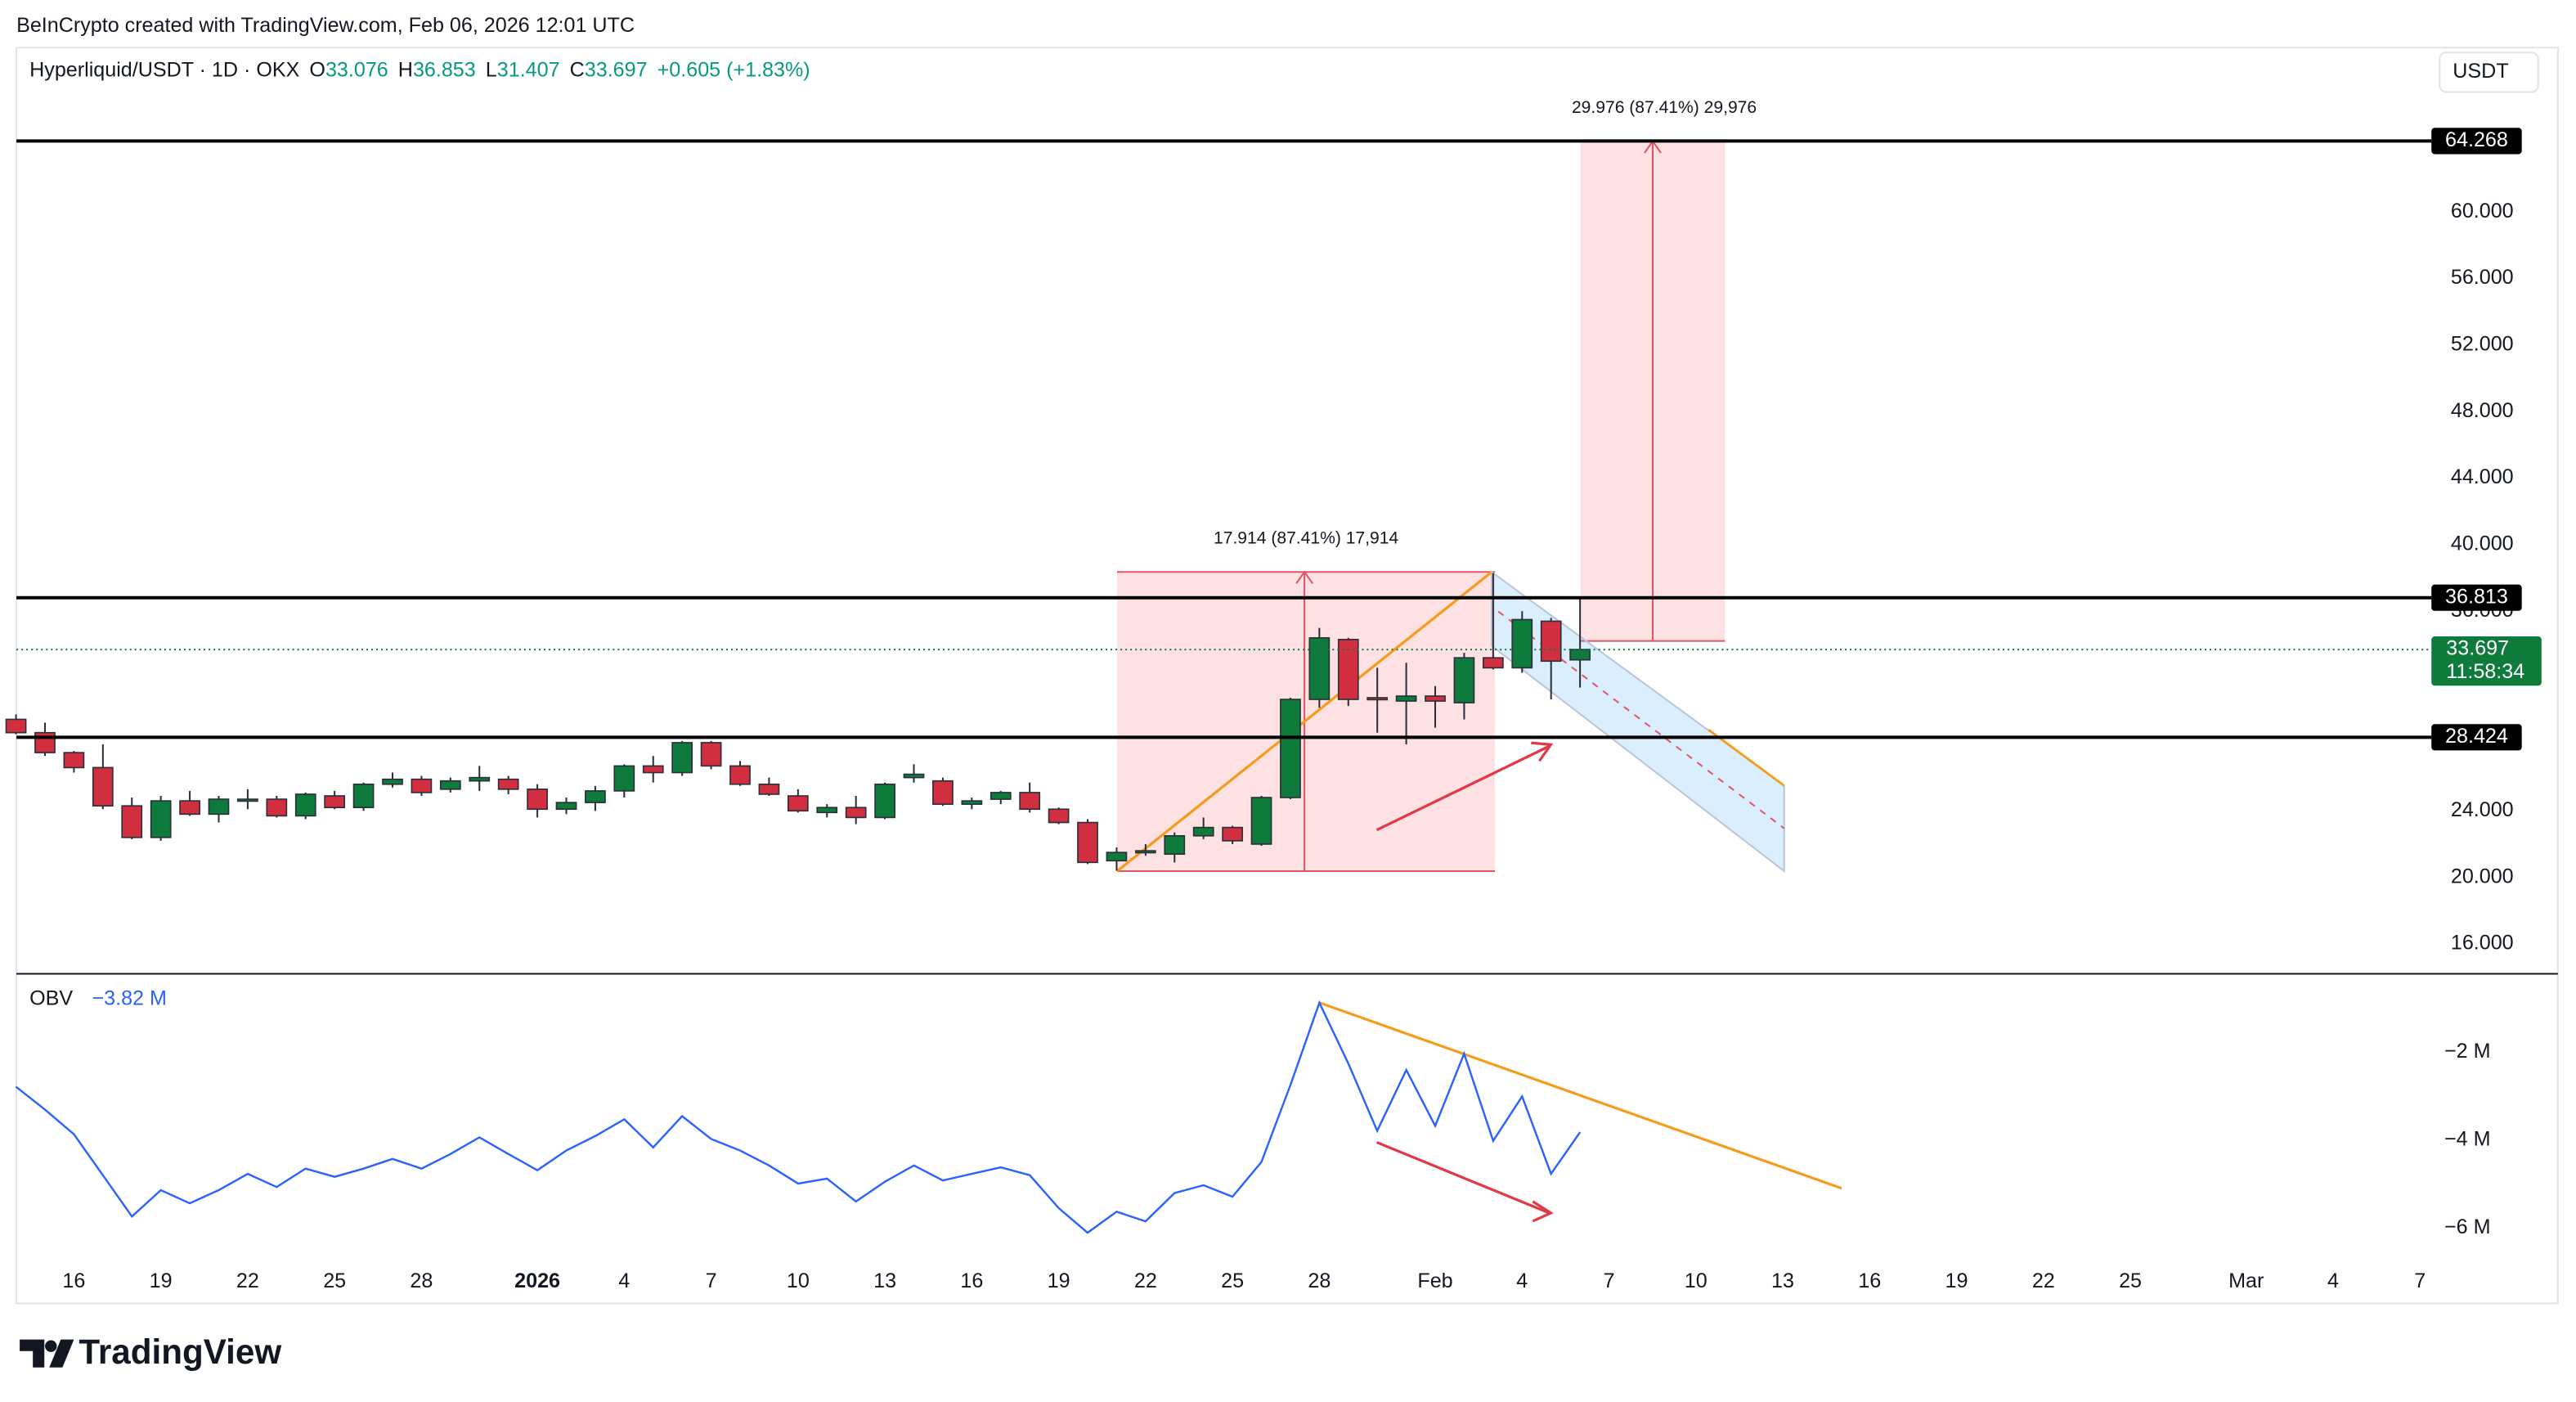 The height and width of the screenshot is (1402, 2576). What do you see at coordinates (2130, 1281) in the screenshot?
I see `x-tick-label: 25` at bounding box center [2130, 1281].